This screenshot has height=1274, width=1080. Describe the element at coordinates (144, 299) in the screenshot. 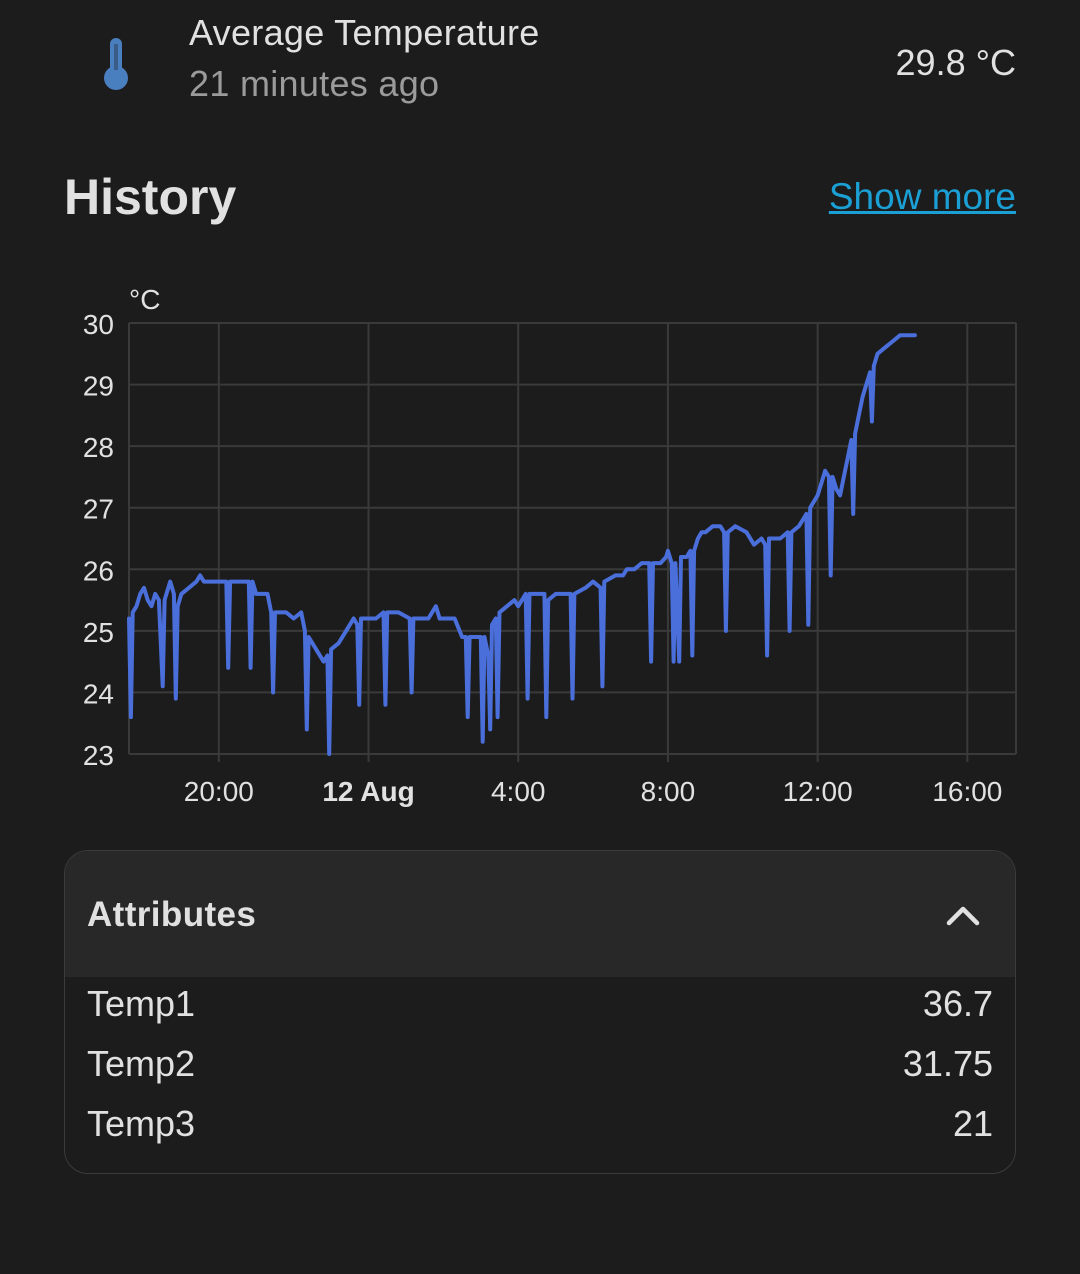

I see `y-axis-unit-label: °C` at that location.